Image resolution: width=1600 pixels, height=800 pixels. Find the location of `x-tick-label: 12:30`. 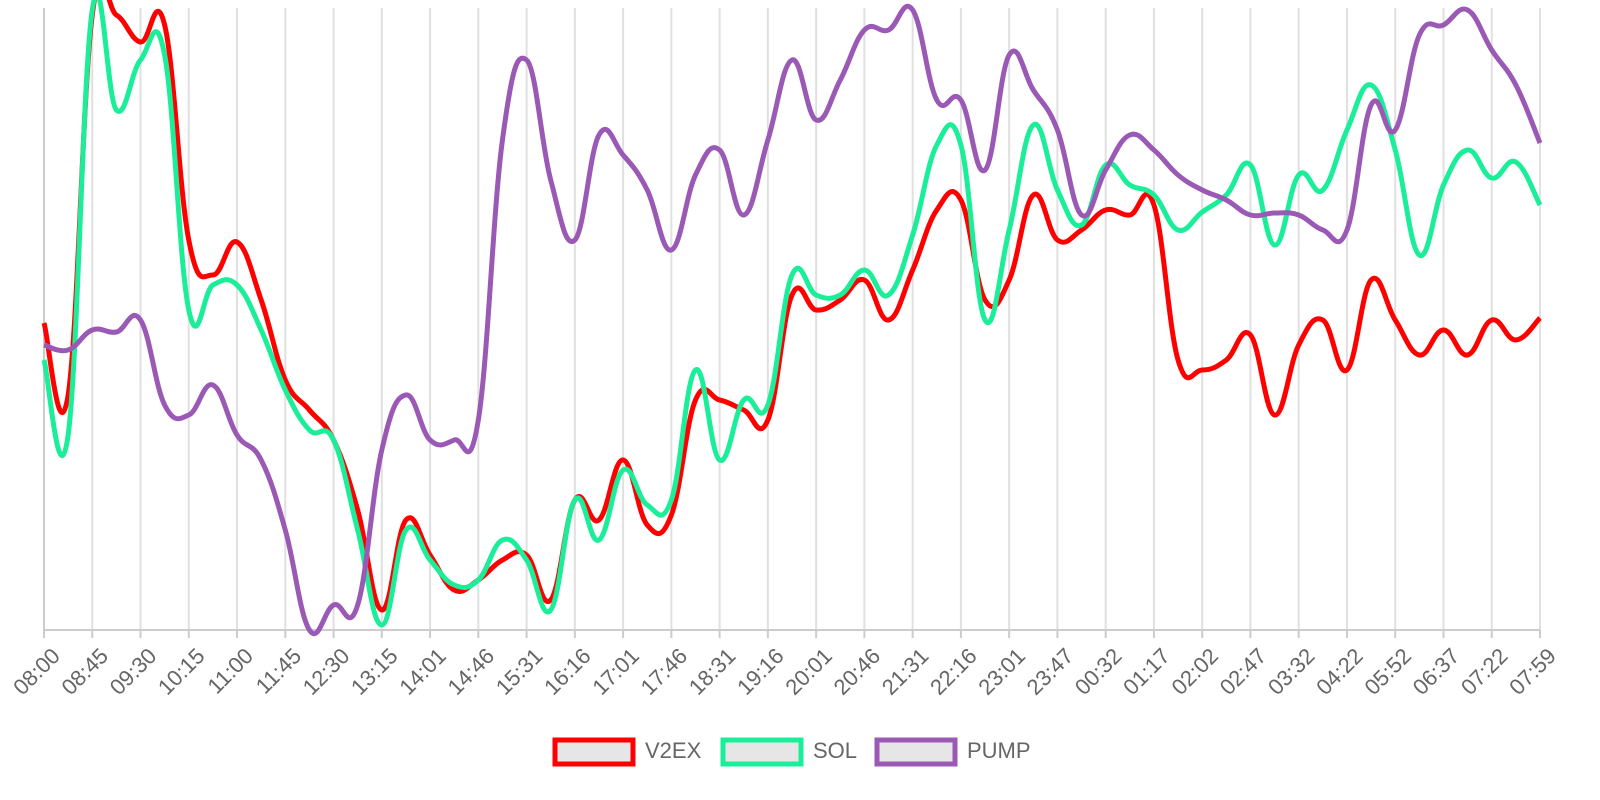

x-tick-label: 12:30 is located at coordinates (326, 671).